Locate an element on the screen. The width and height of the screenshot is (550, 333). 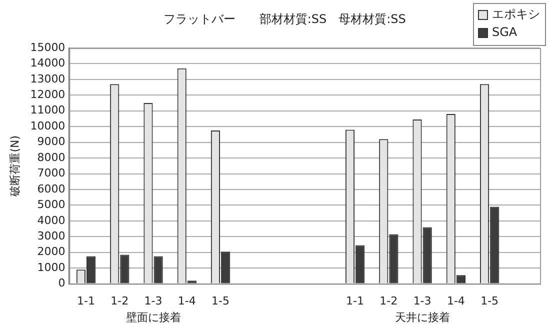
y-tick-label: 15000 is located at coordinates (48, 47).